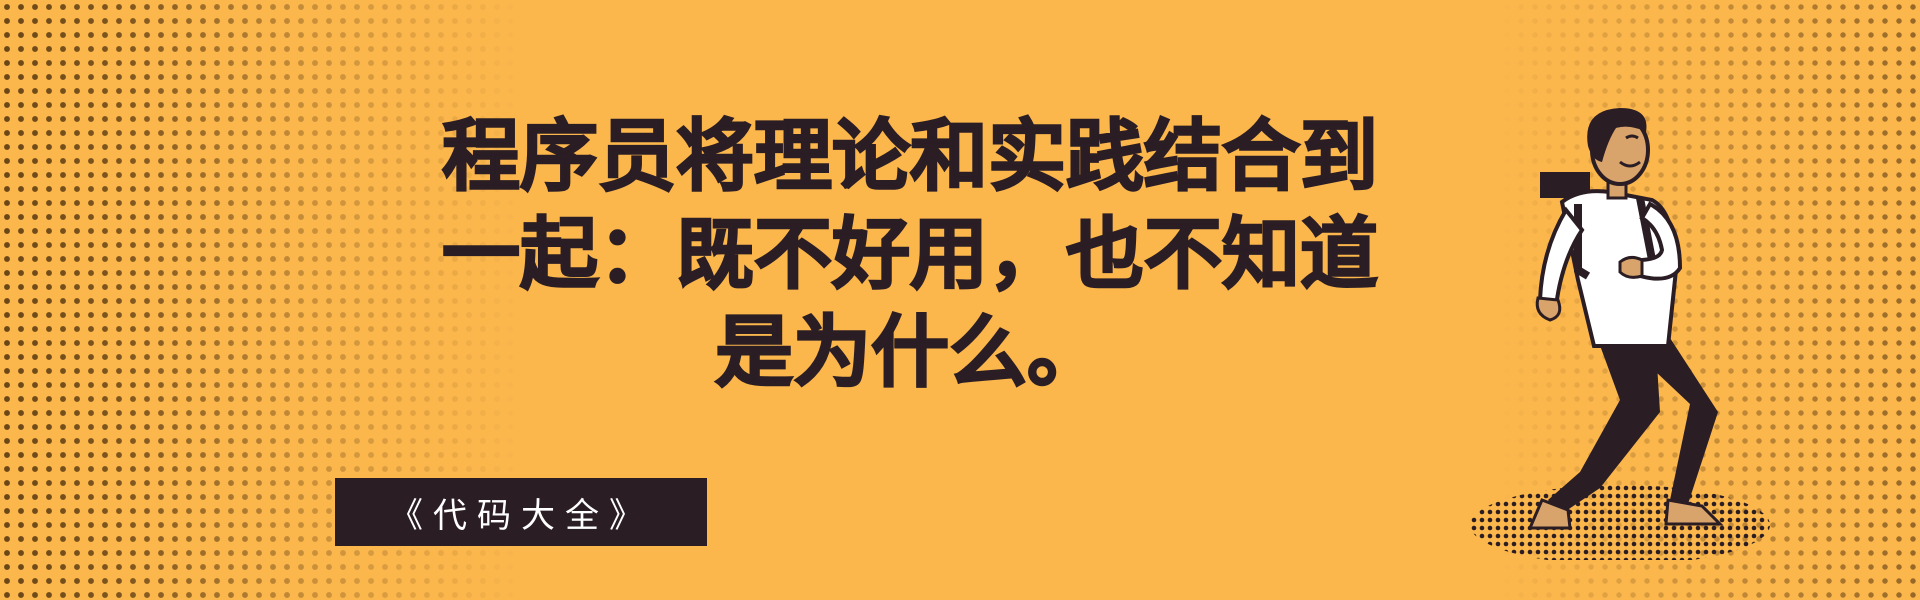  What do you see at coordinates (1669, 421) in the screenshot?
I see `hiker-front-leg` at bounding box center [1669, 421].